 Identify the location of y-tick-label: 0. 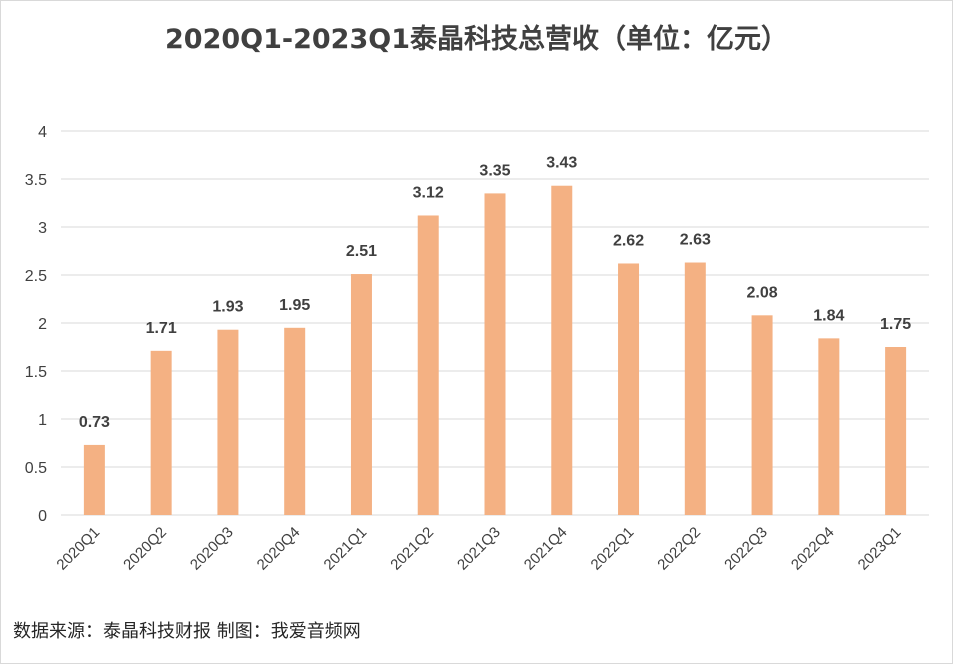
(42, 516).